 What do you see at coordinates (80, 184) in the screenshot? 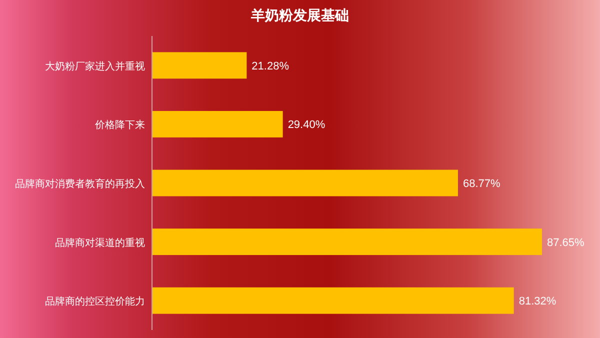
I see `y-tick-label: 品牌商对消费者教育的再投入` at bounding box center [80, 184].